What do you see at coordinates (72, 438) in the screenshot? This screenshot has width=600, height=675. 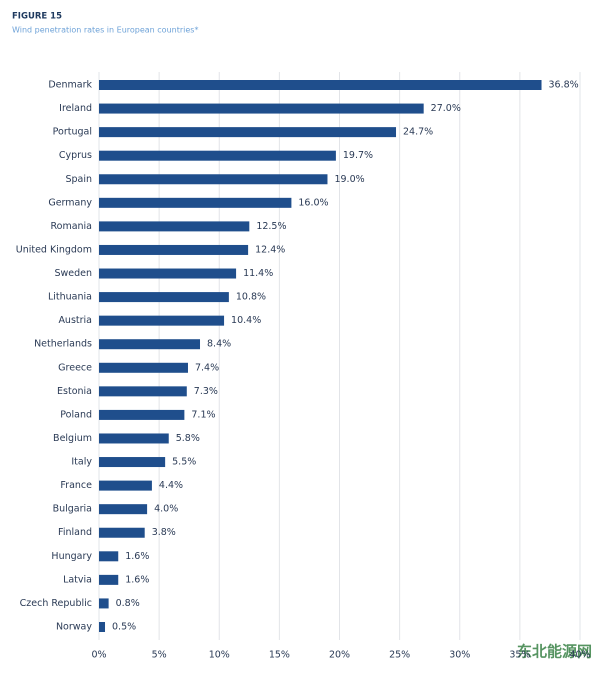 I see `y-tick-label: Belgium` at bounding box center [72, 438].